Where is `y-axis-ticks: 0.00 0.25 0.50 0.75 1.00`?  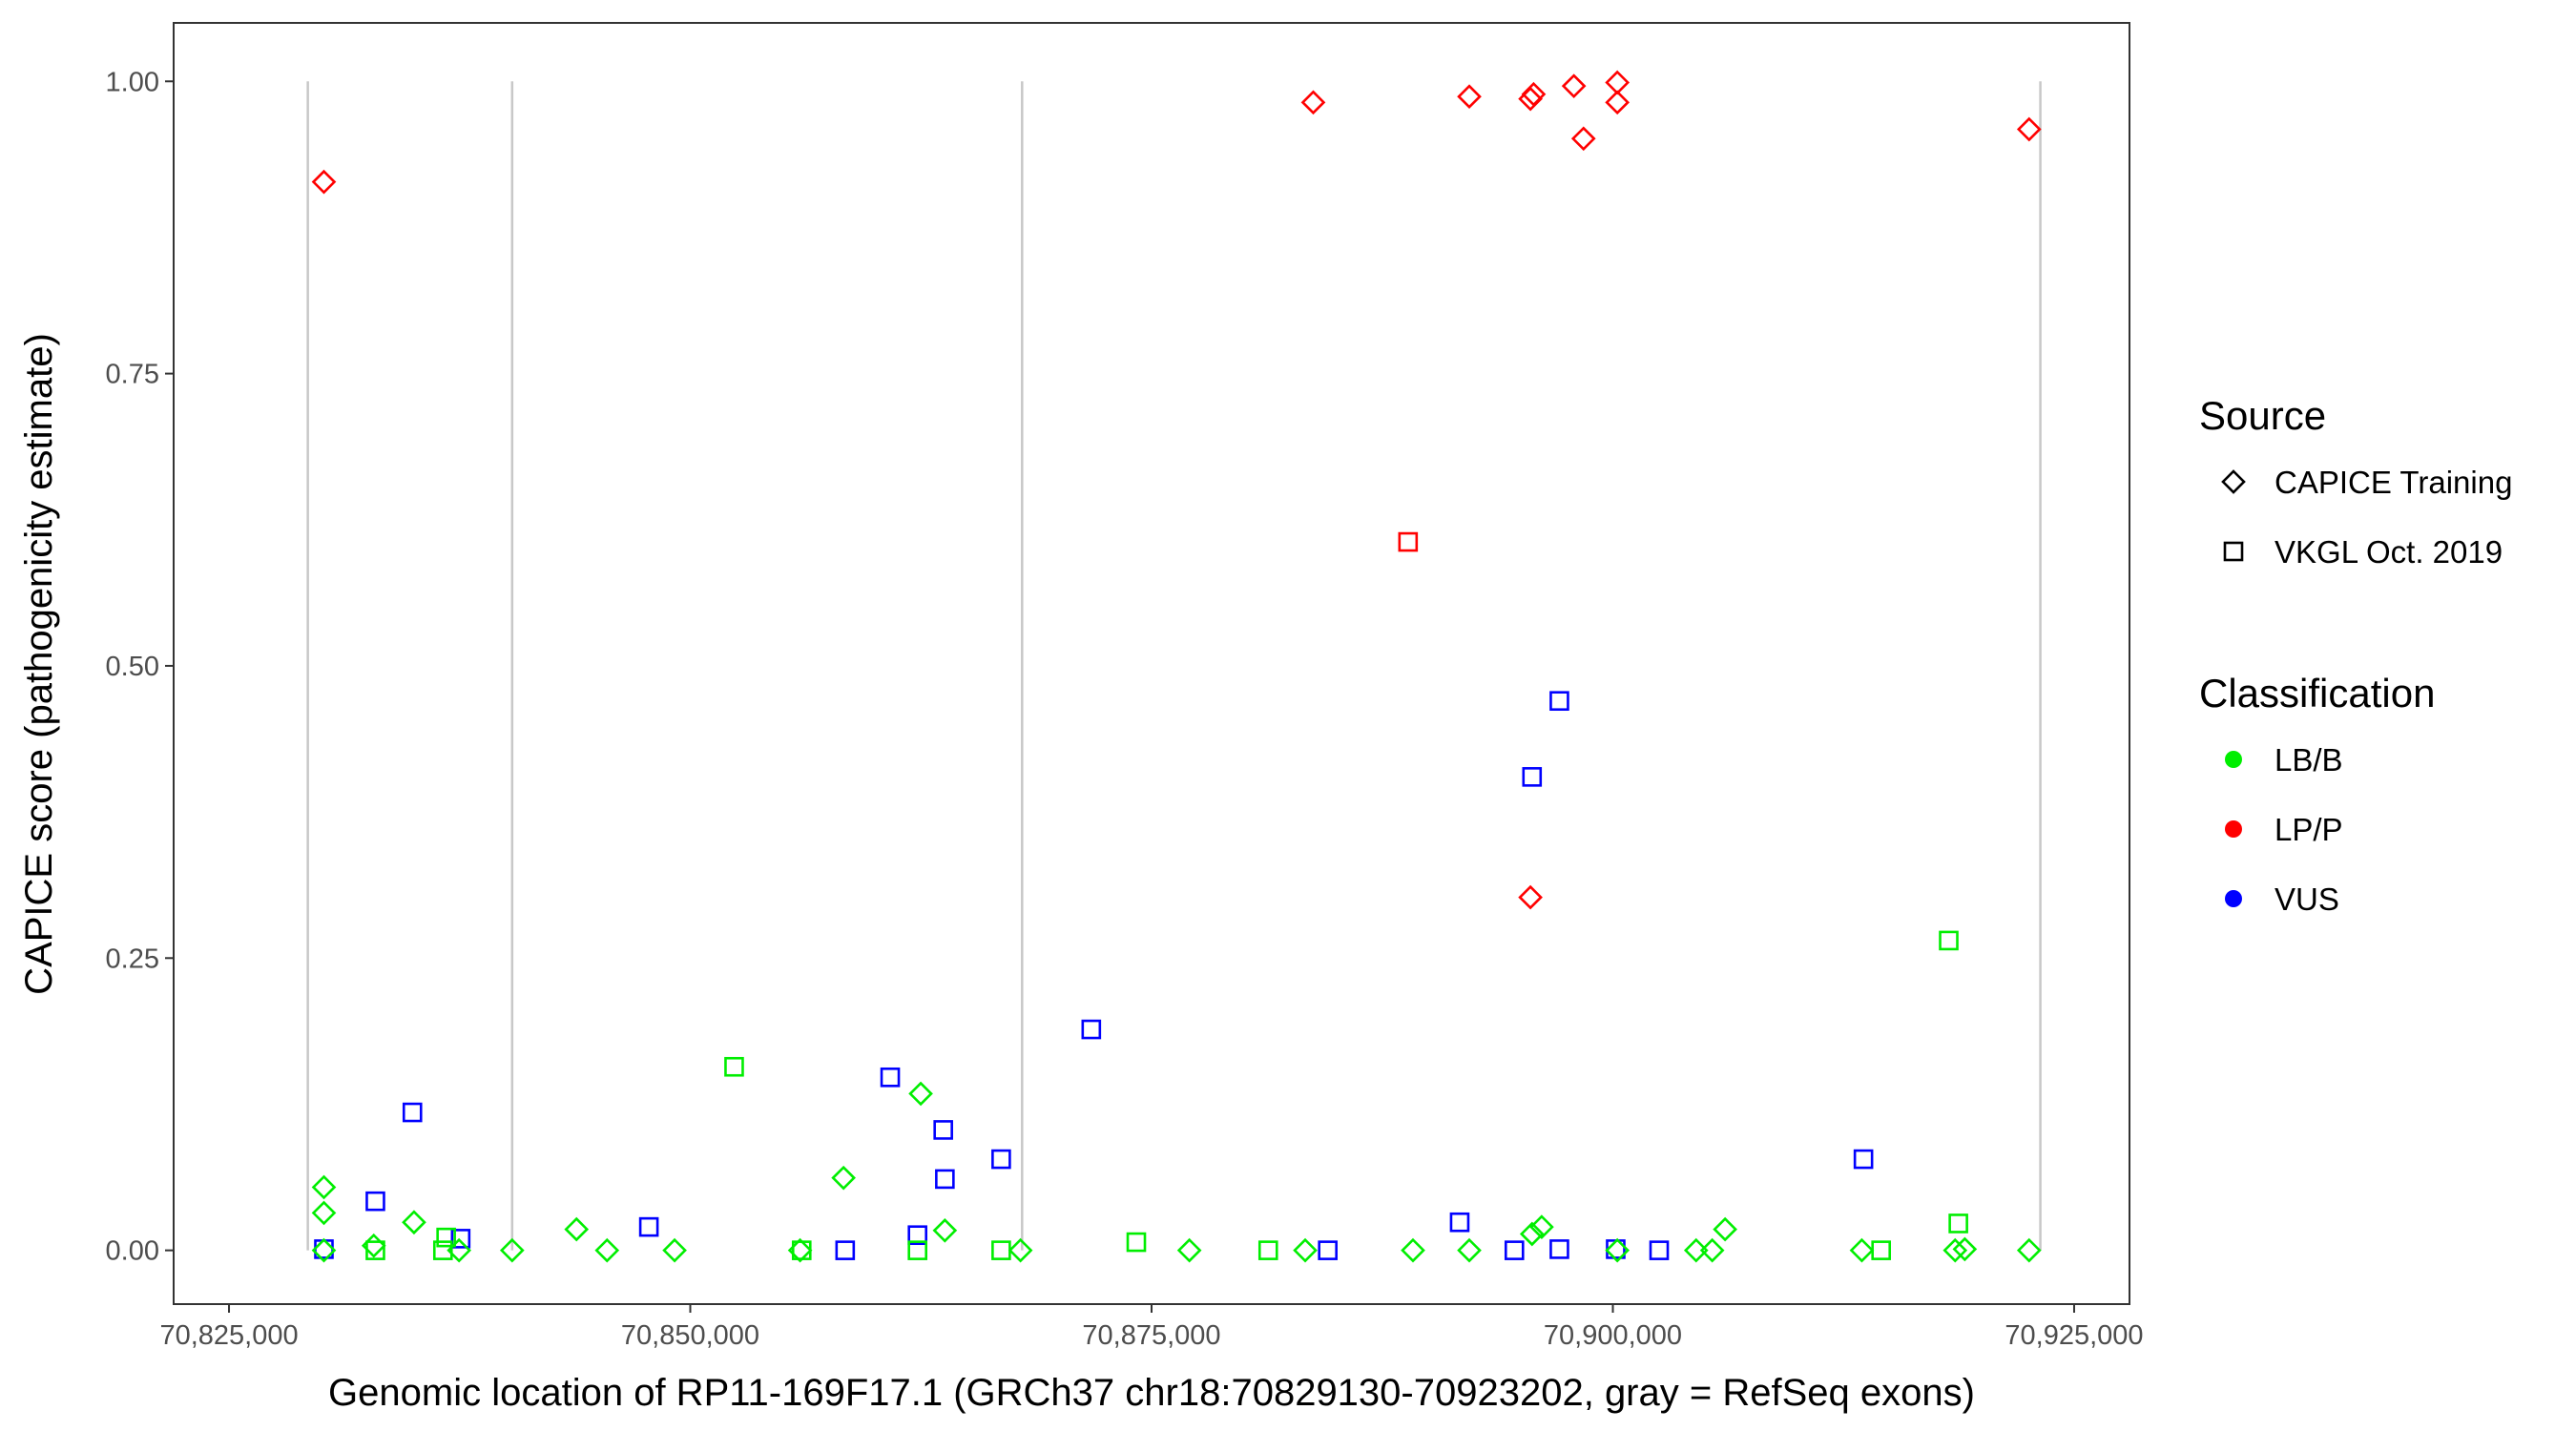
y-axis-ticks: 0.00 0.25 0.50 0.75 1.00 is located at coordinates (140, 667).